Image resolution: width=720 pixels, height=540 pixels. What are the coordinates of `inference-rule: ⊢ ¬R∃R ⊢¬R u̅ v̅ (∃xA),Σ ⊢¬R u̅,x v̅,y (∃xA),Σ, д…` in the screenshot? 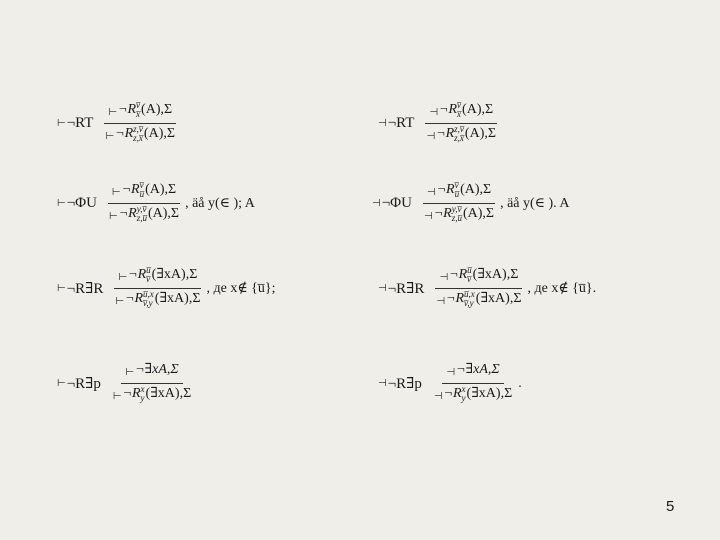 It's located at (166, 288).